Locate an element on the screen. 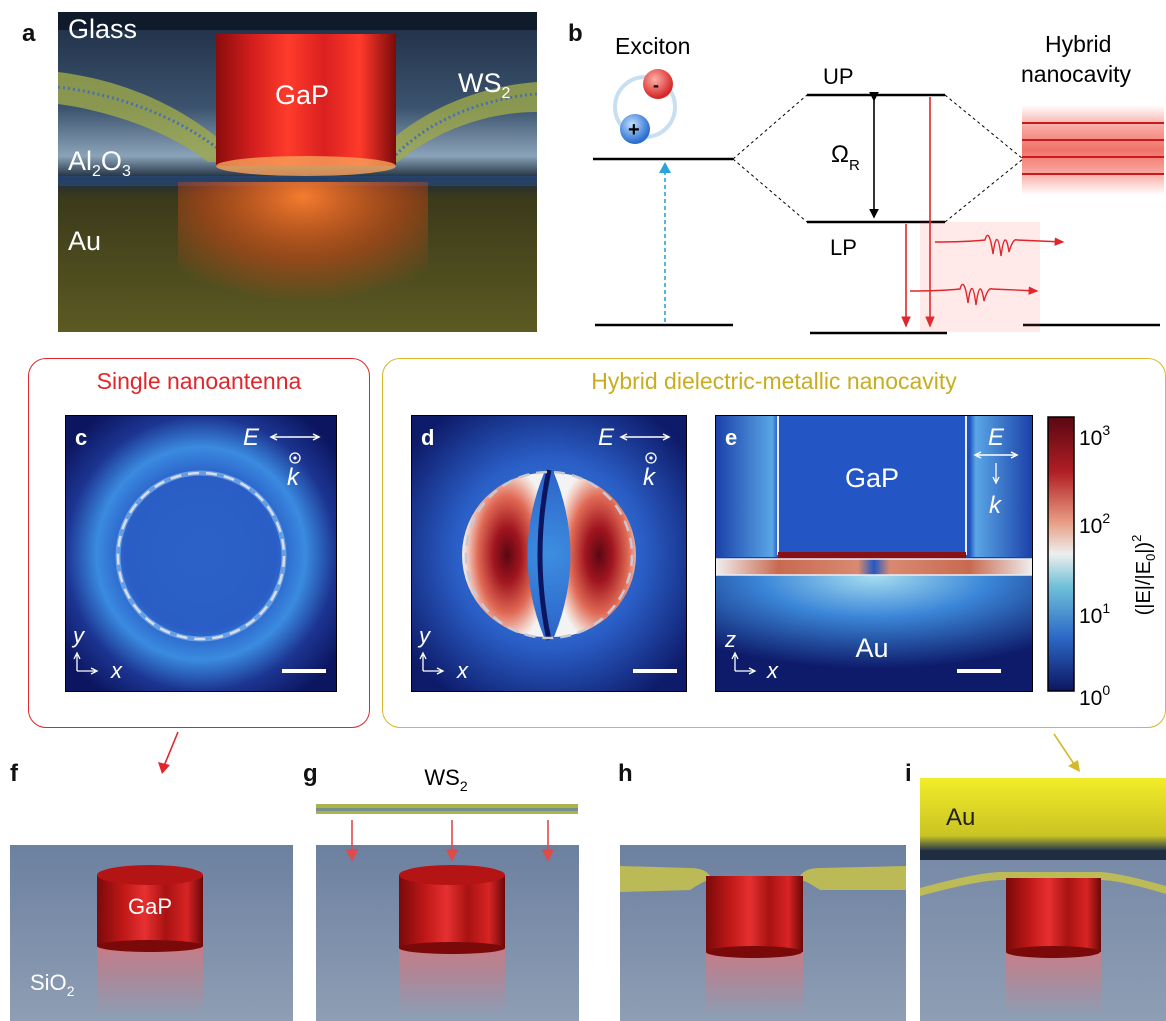  a-ws2-label: WS is located at coordinates (480, 83).